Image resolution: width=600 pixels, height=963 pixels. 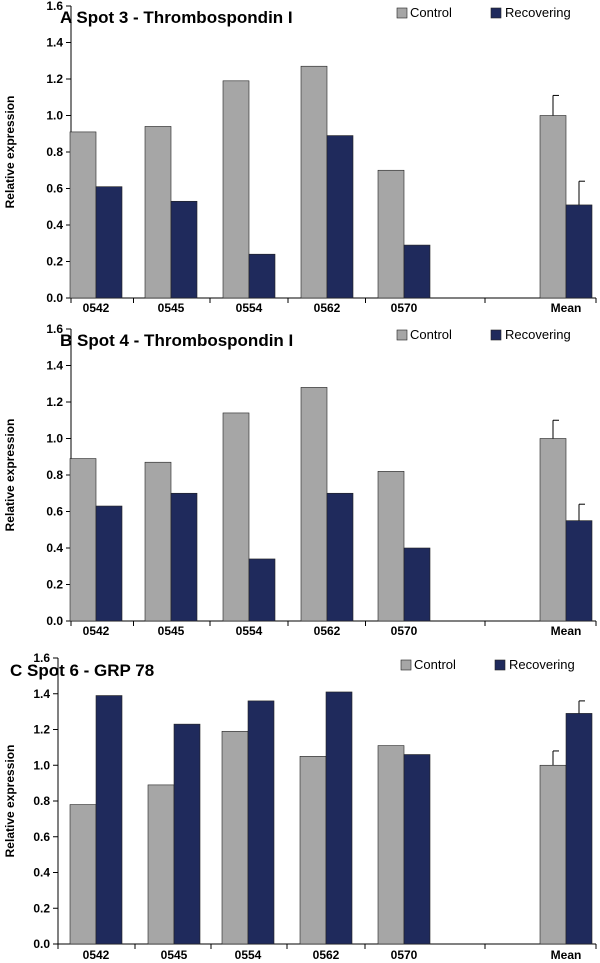 What do you see at coordinates (496, 335) in the screenshot?
I see `panel-b-legend-swatch-recovering` at bounding box center [496, 335].